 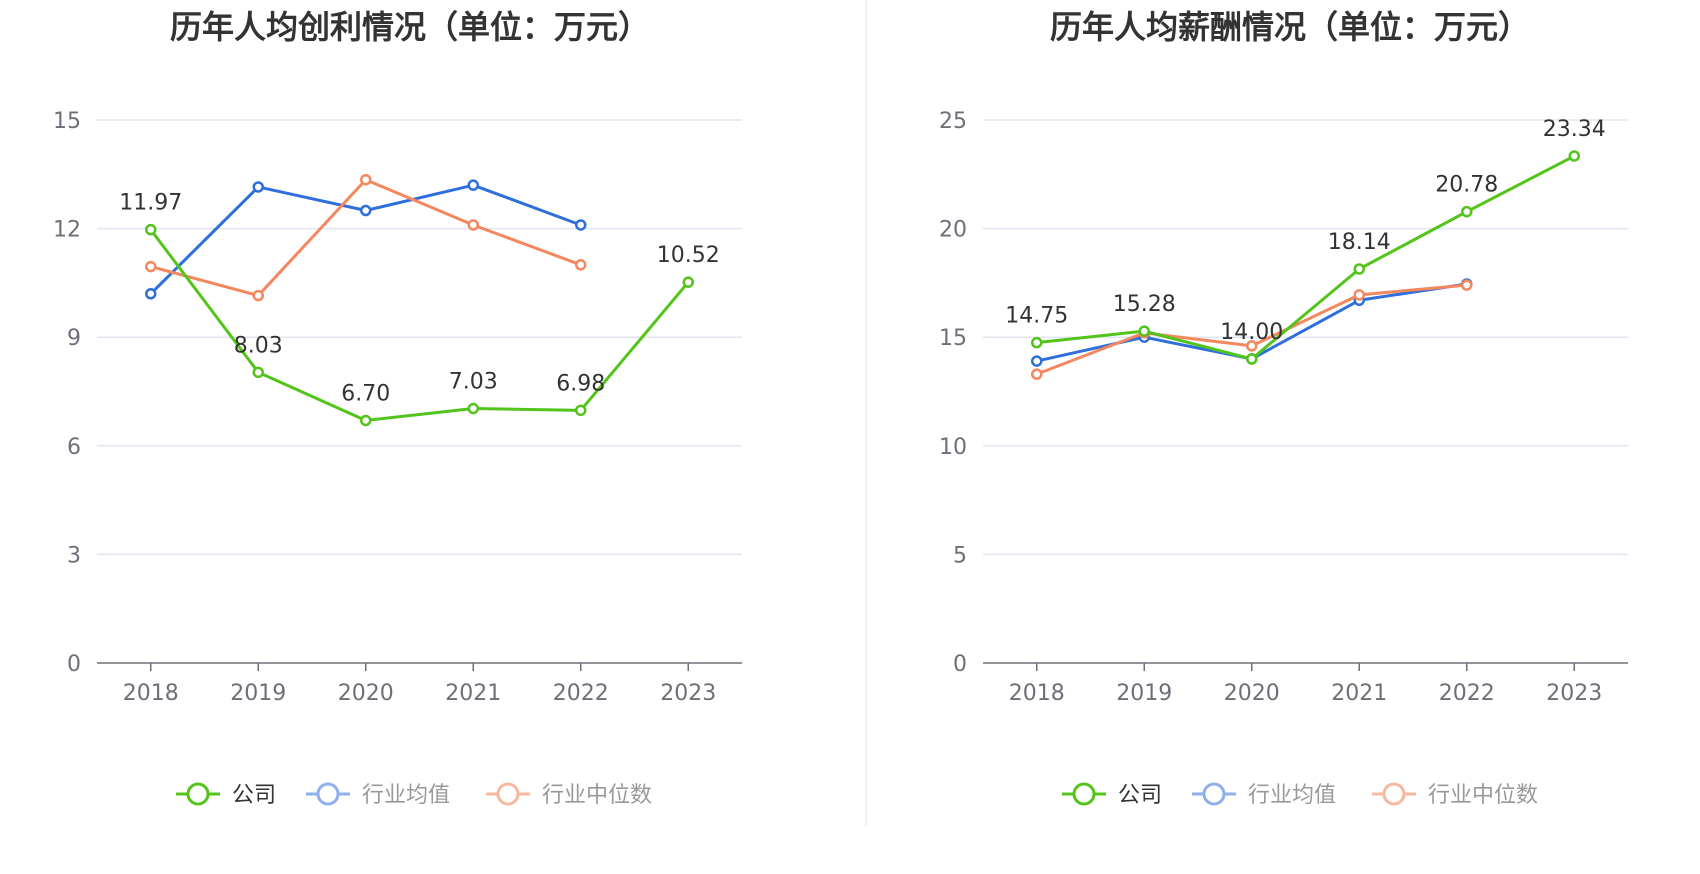 What do you see at coordinates (953, 393) in the screenshot?
I see `y-tick-labels: 0 5 10 15 20 25` at bounding box center [953, 393].